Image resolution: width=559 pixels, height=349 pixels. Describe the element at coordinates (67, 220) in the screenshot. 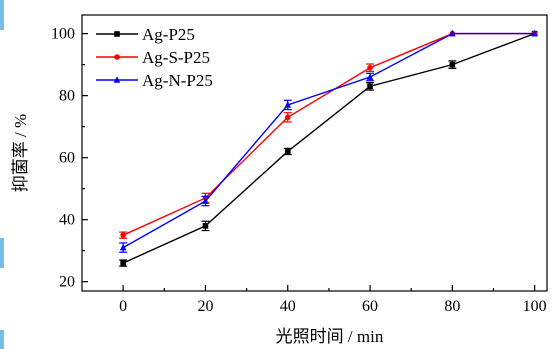

I see `y-tick-label: 40` at that location.